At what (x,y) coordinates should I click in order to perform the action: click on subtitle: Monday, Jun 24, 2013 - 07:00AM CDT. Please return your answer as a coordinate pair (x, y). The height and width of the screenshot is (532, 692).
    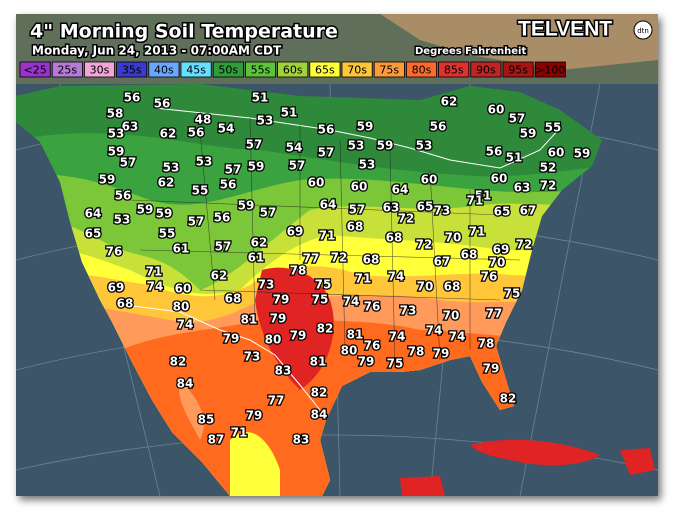
    Looking at the image, I should click on (157, 51).